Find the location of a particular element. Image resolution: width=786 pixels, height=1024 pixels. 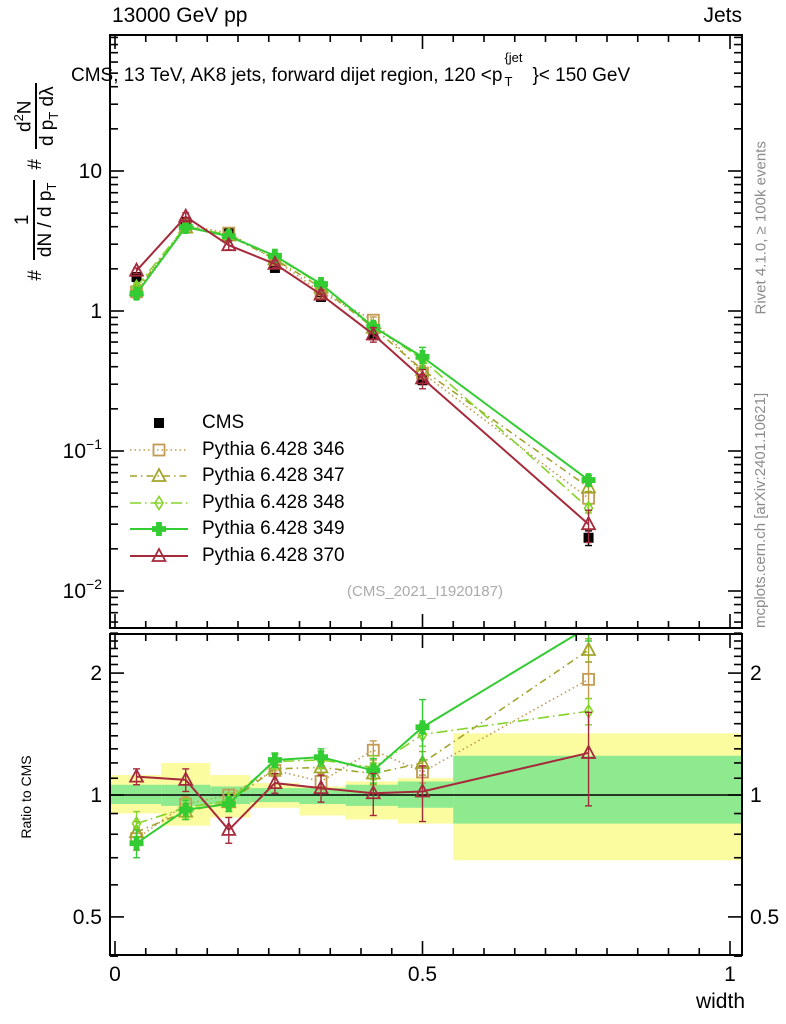

beam-energy-label: 13000 GeV pp is located at coordinates (180, 15).